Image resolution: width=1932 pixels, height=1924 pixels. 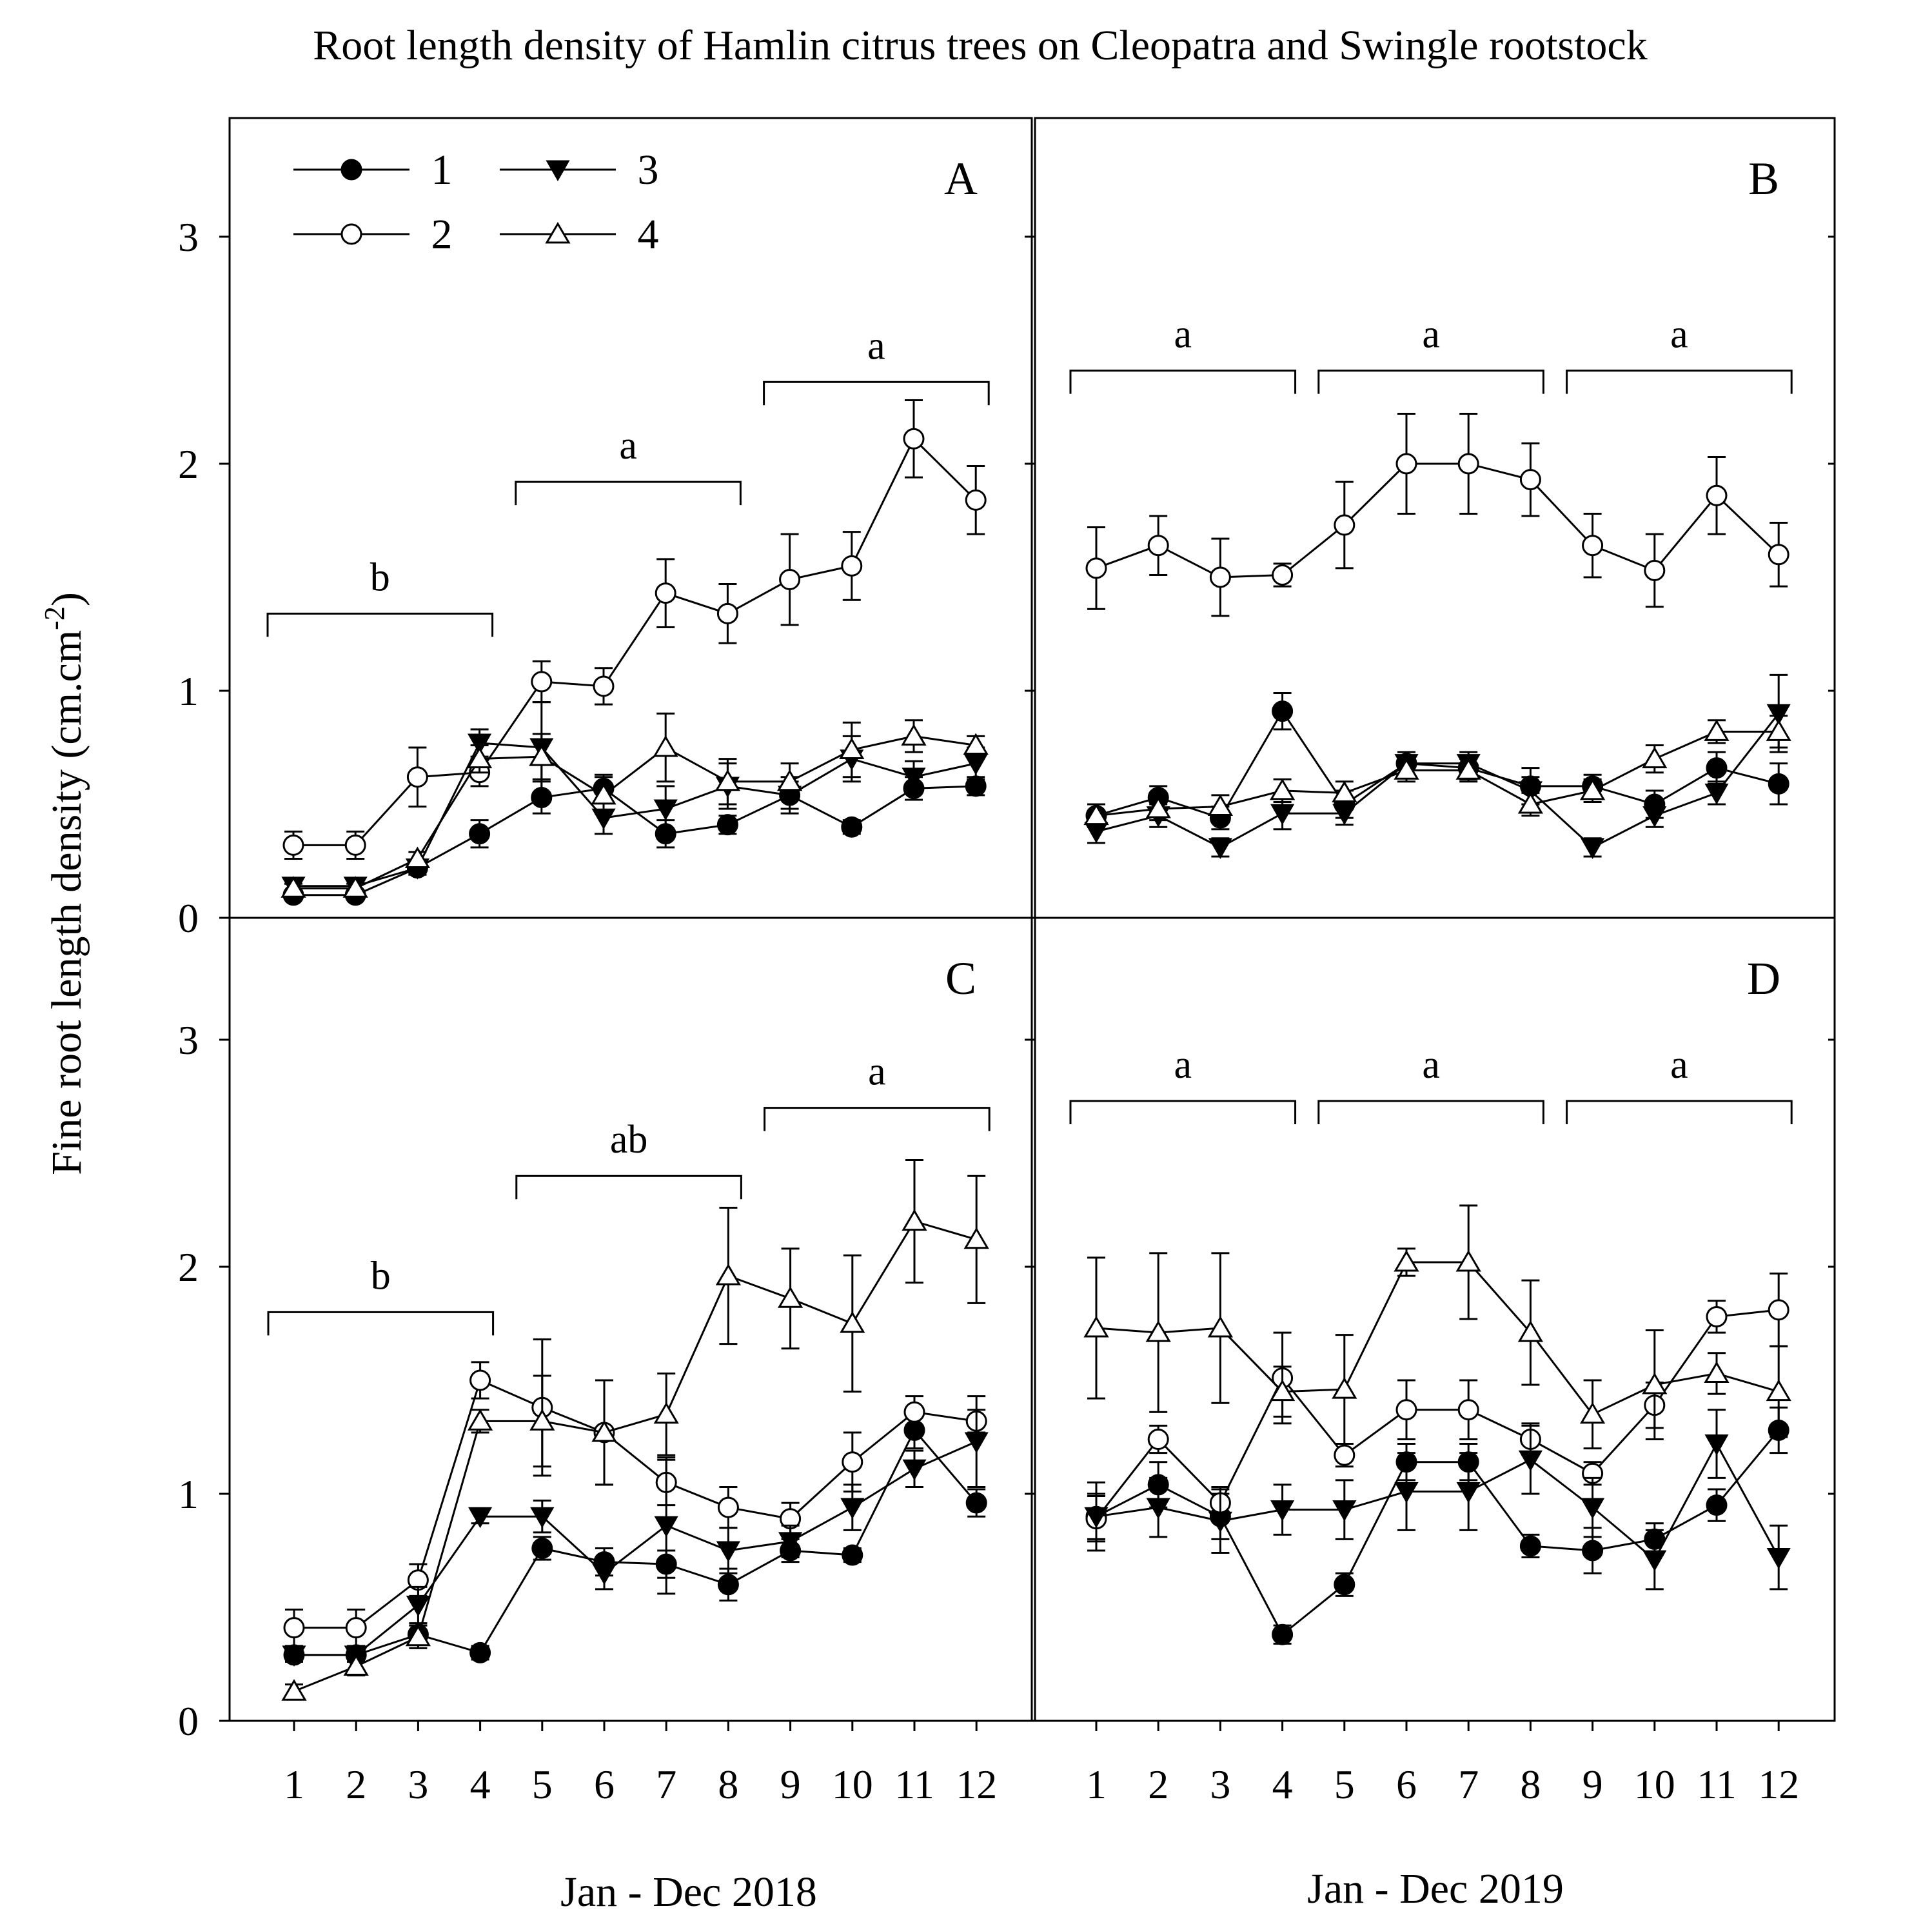 I want to click on panel-label: D, so click(x=1763, y=978).